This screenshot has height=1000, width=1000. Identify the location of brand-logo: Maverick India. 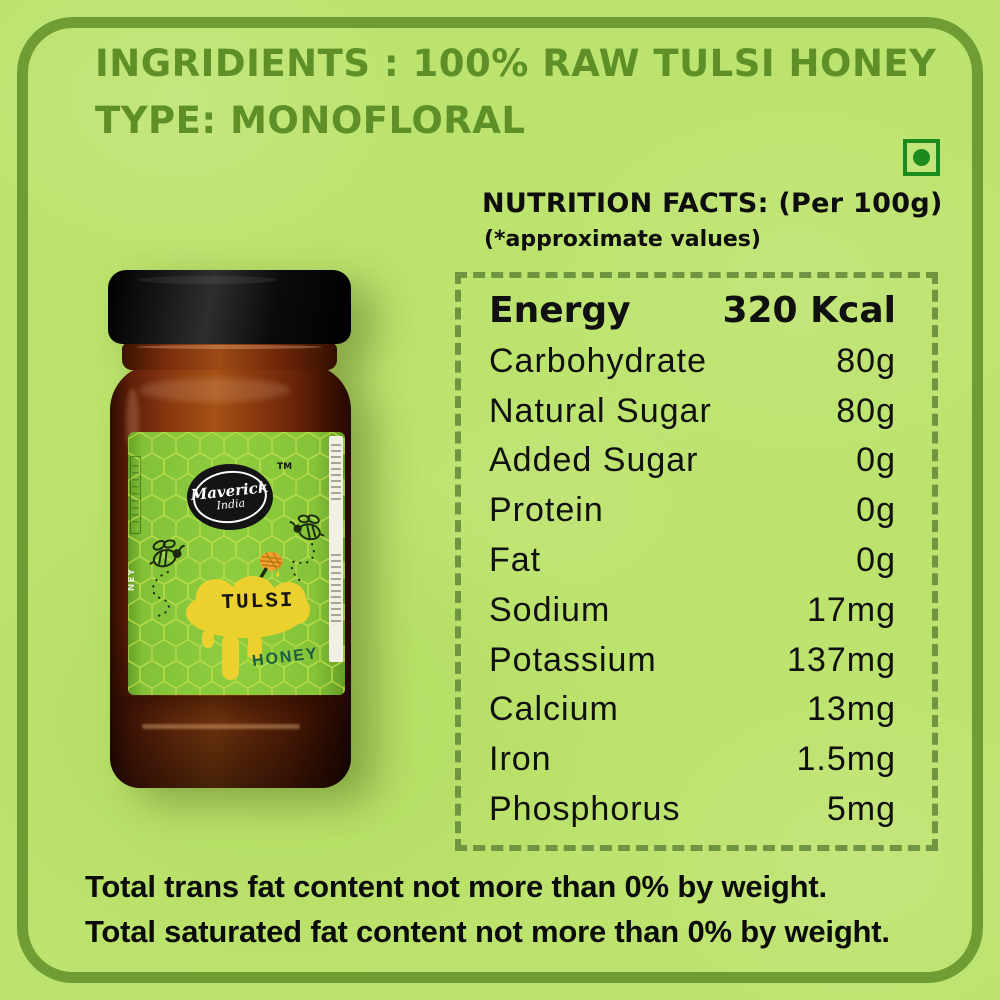
(230, 497).